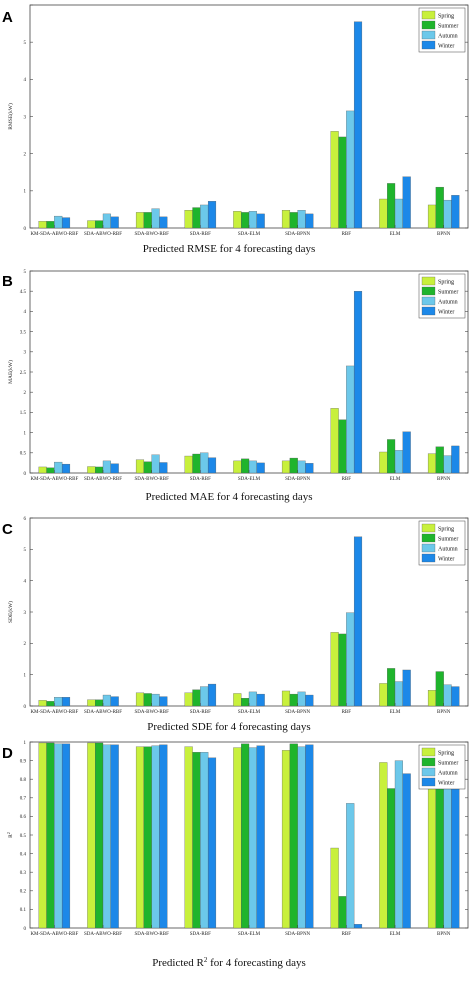  I want to click on y-tick-label: 0.3, so click(23, 873).